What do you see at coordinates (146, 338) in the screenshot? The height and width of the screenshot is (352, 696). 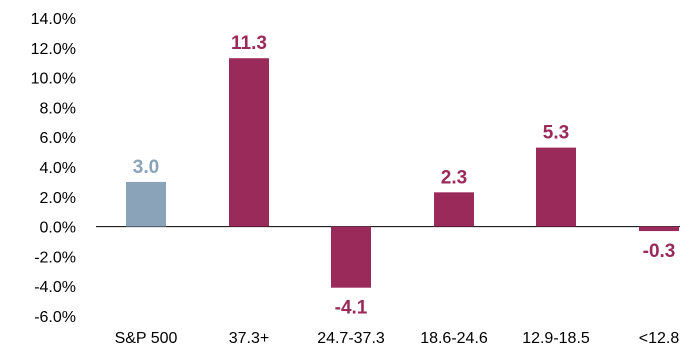 I see `x-tick-label: S&P 500` at bounding box center [146, 338].